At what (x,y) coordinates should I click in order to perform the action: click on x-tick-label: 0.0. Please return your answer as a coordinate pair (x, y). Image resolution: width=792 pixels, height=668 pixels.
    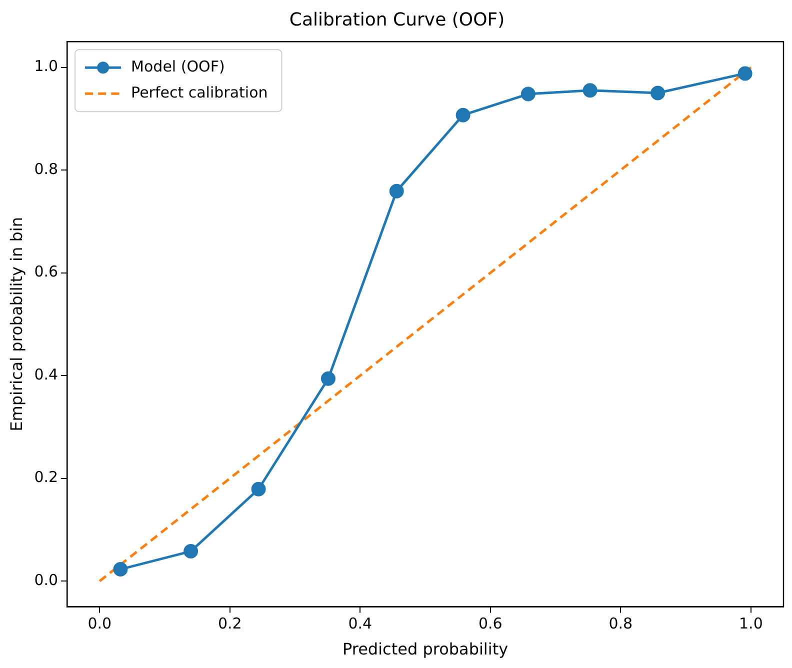
    Looking at the image, I should click on (100, 623).